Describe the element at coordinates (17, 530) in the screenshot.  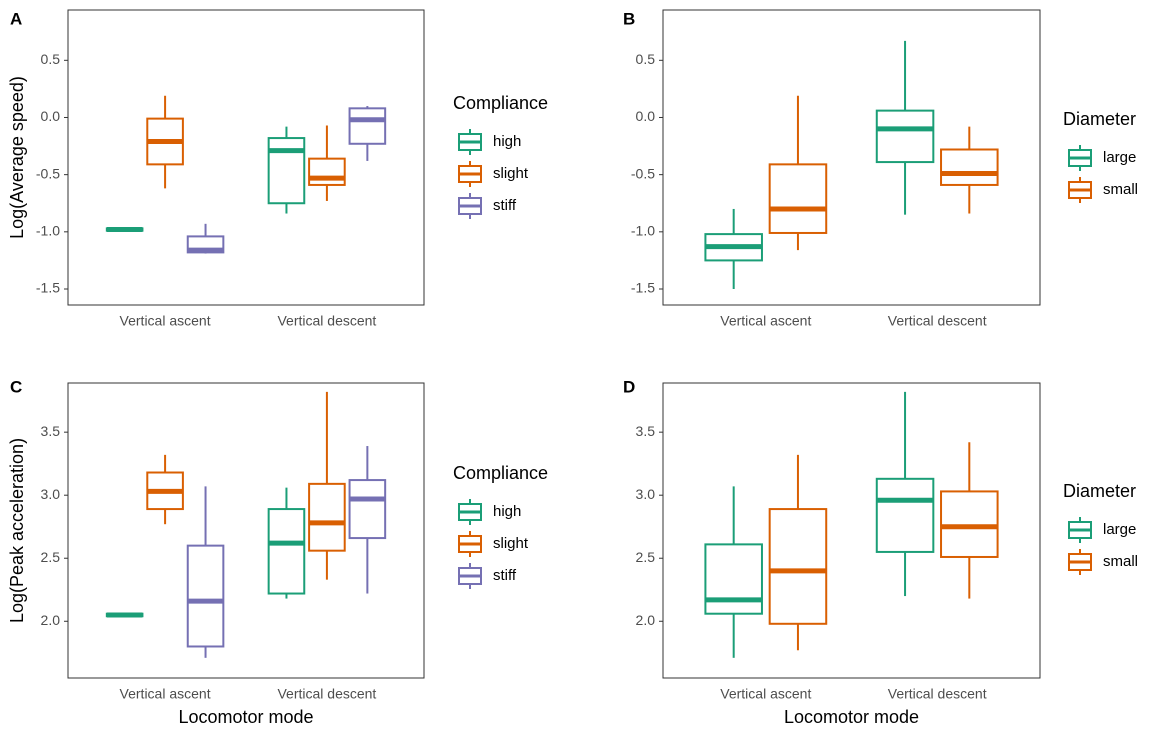
I see `y-axis-title: Log(Peak acceleration)` at that location.